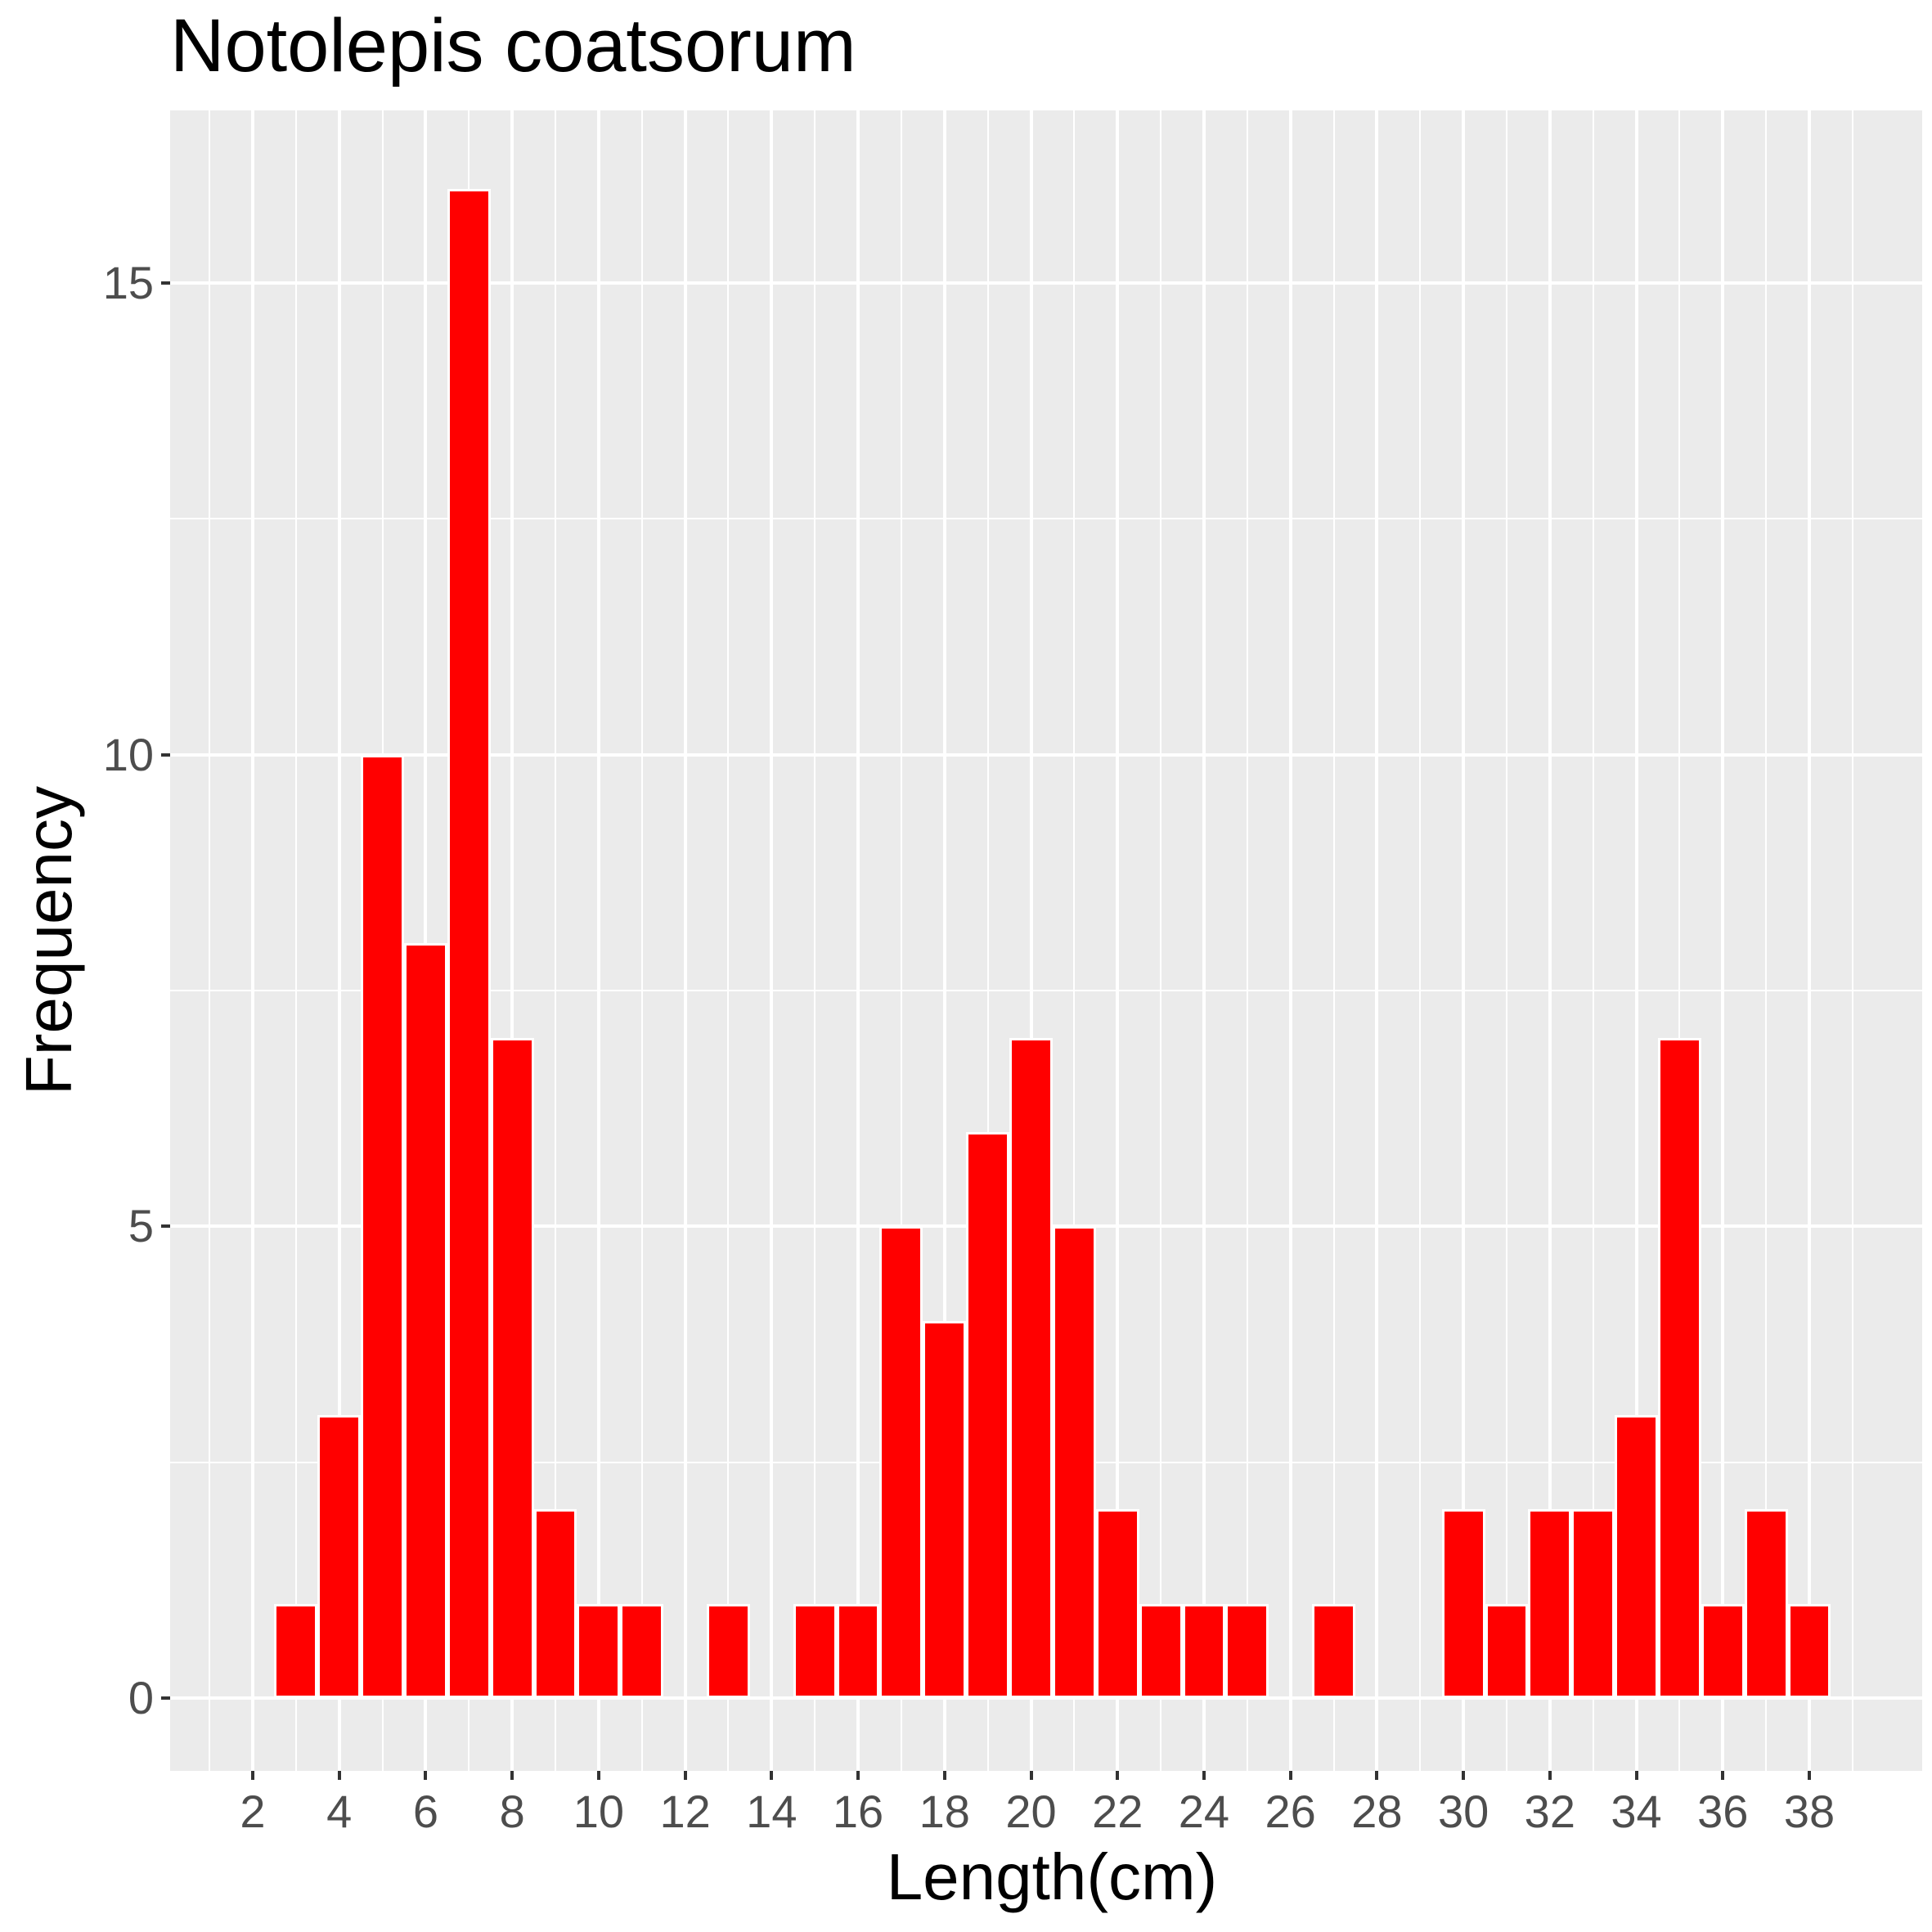 The image size is (1932, 1932). What do you see at coordinates (858, 1811) in the screenshot?
I see `x-tick-label: 16` at bounding box center [858, 1811].